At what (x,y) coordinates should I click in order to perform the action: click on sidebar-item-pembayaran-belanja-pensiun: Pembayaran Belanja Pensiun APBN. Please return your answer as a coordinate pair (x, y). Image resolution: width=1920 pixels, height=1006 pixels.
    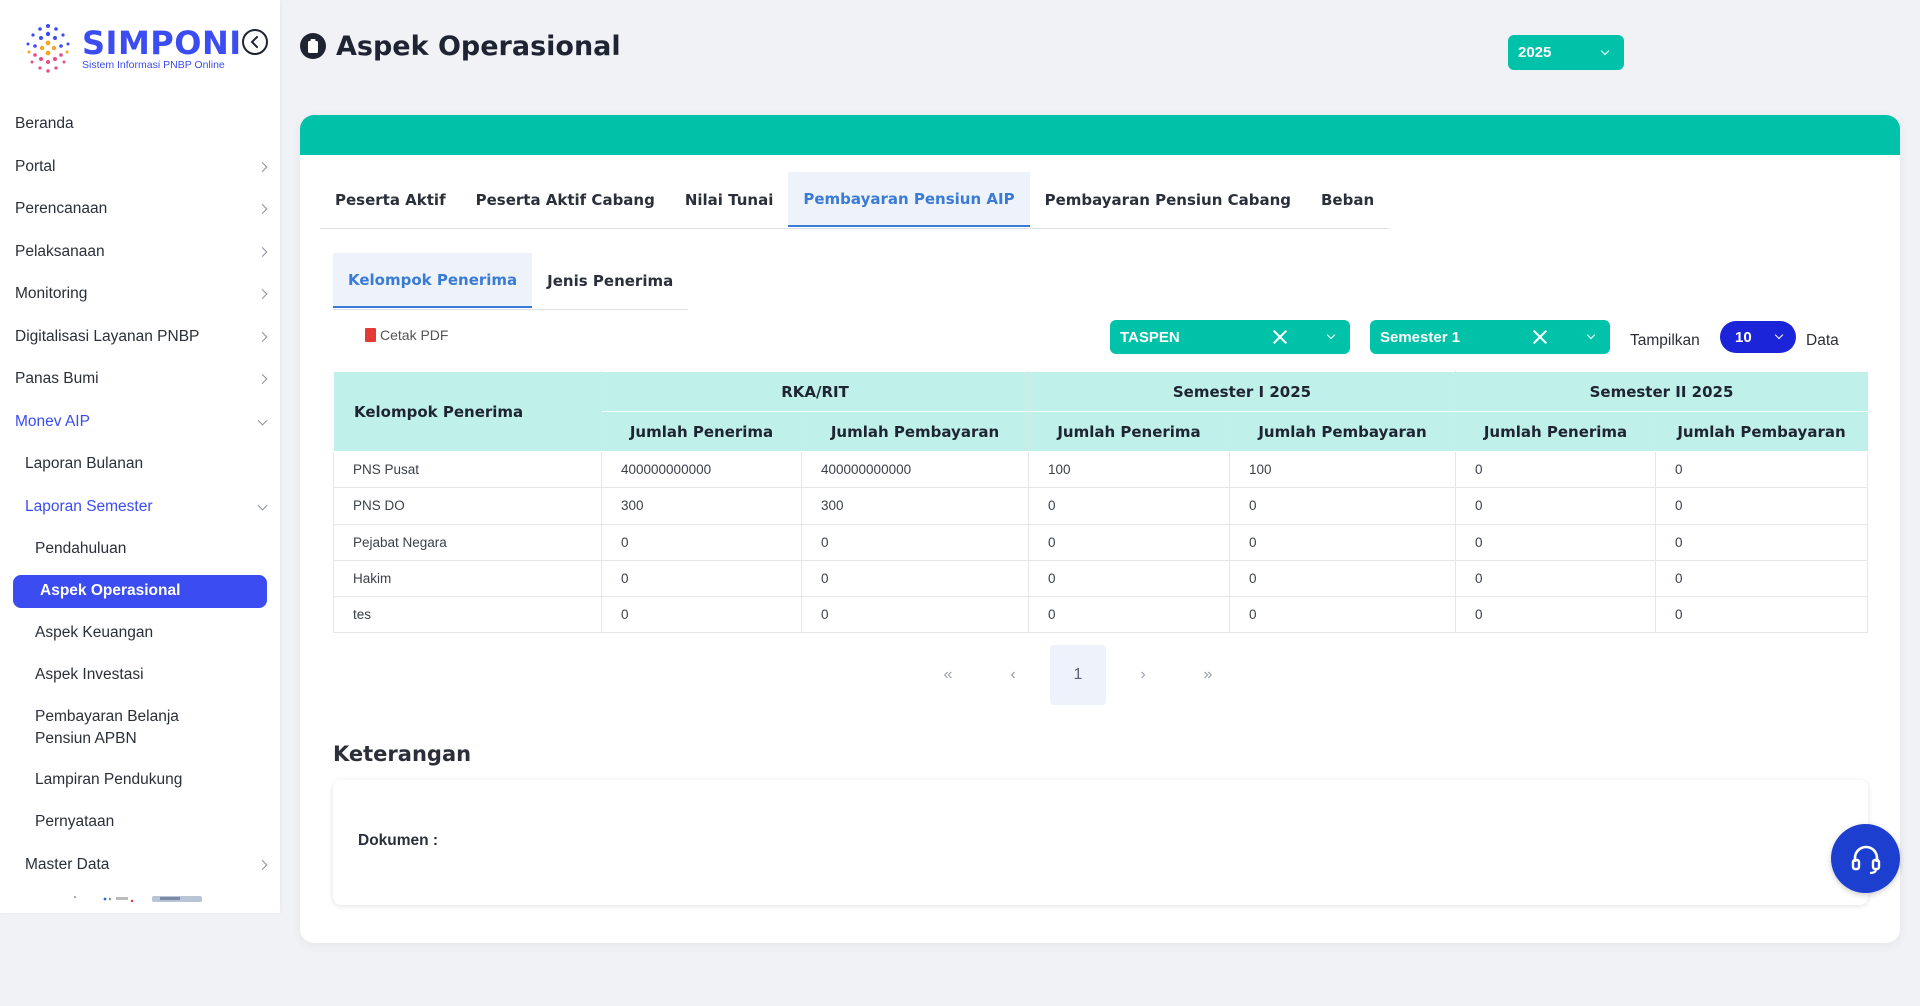
    Looking at the image, I should click on (140, 728).